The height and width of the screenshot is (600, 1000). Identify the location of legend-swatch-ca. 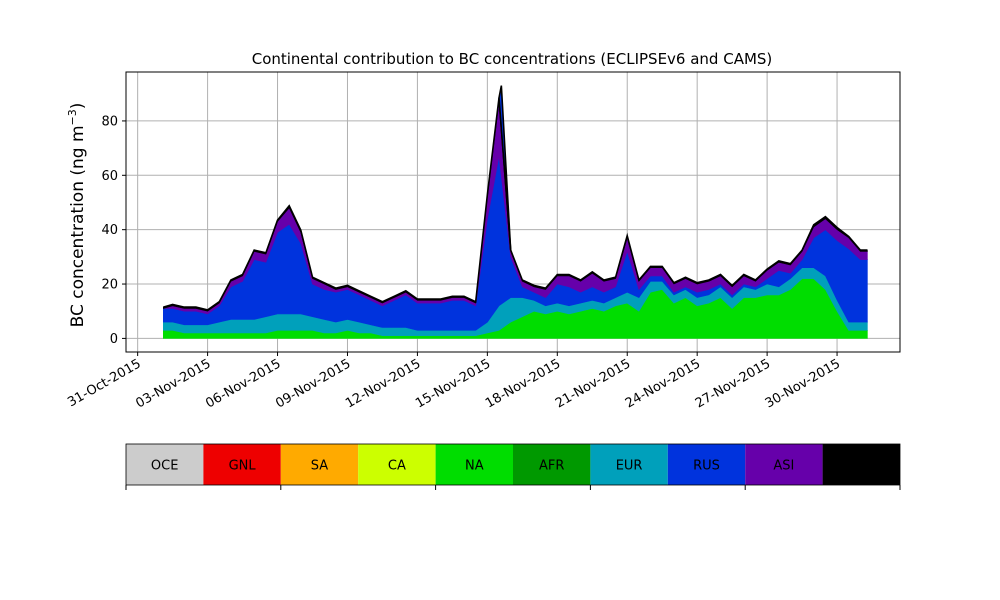
(397, 464).